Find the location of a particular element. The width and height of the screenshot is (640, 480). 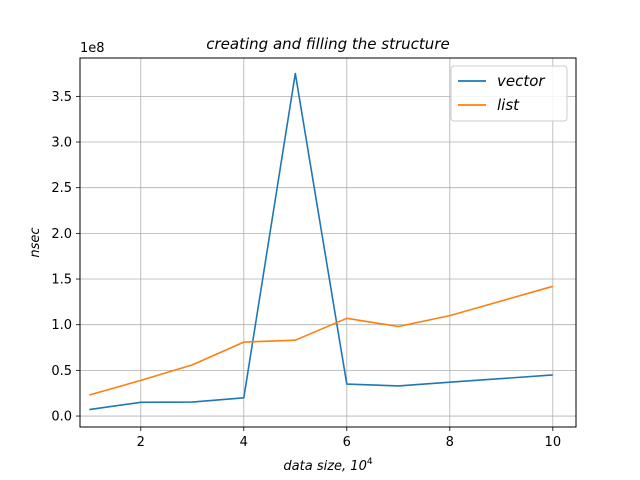

x-axis-label-text: data size, 10 is located at coordinates (324, 466).